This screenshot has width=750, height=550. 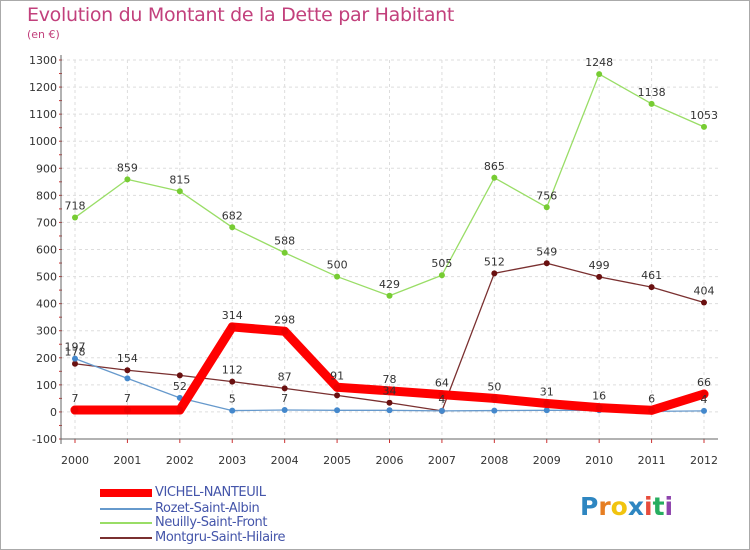 What do you see at coordinates (604, 506) in the screenshot?
I see `logo-letter: r` at bounding box center [604, 506].